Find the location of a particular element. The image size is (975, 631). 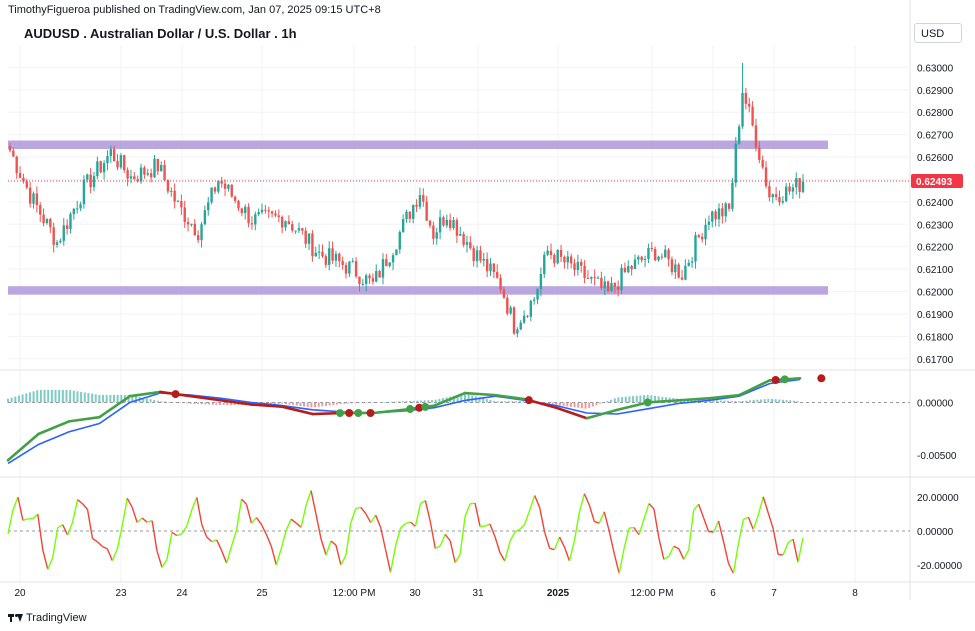

currency-selector: USD is located at coordinates (938, 33).